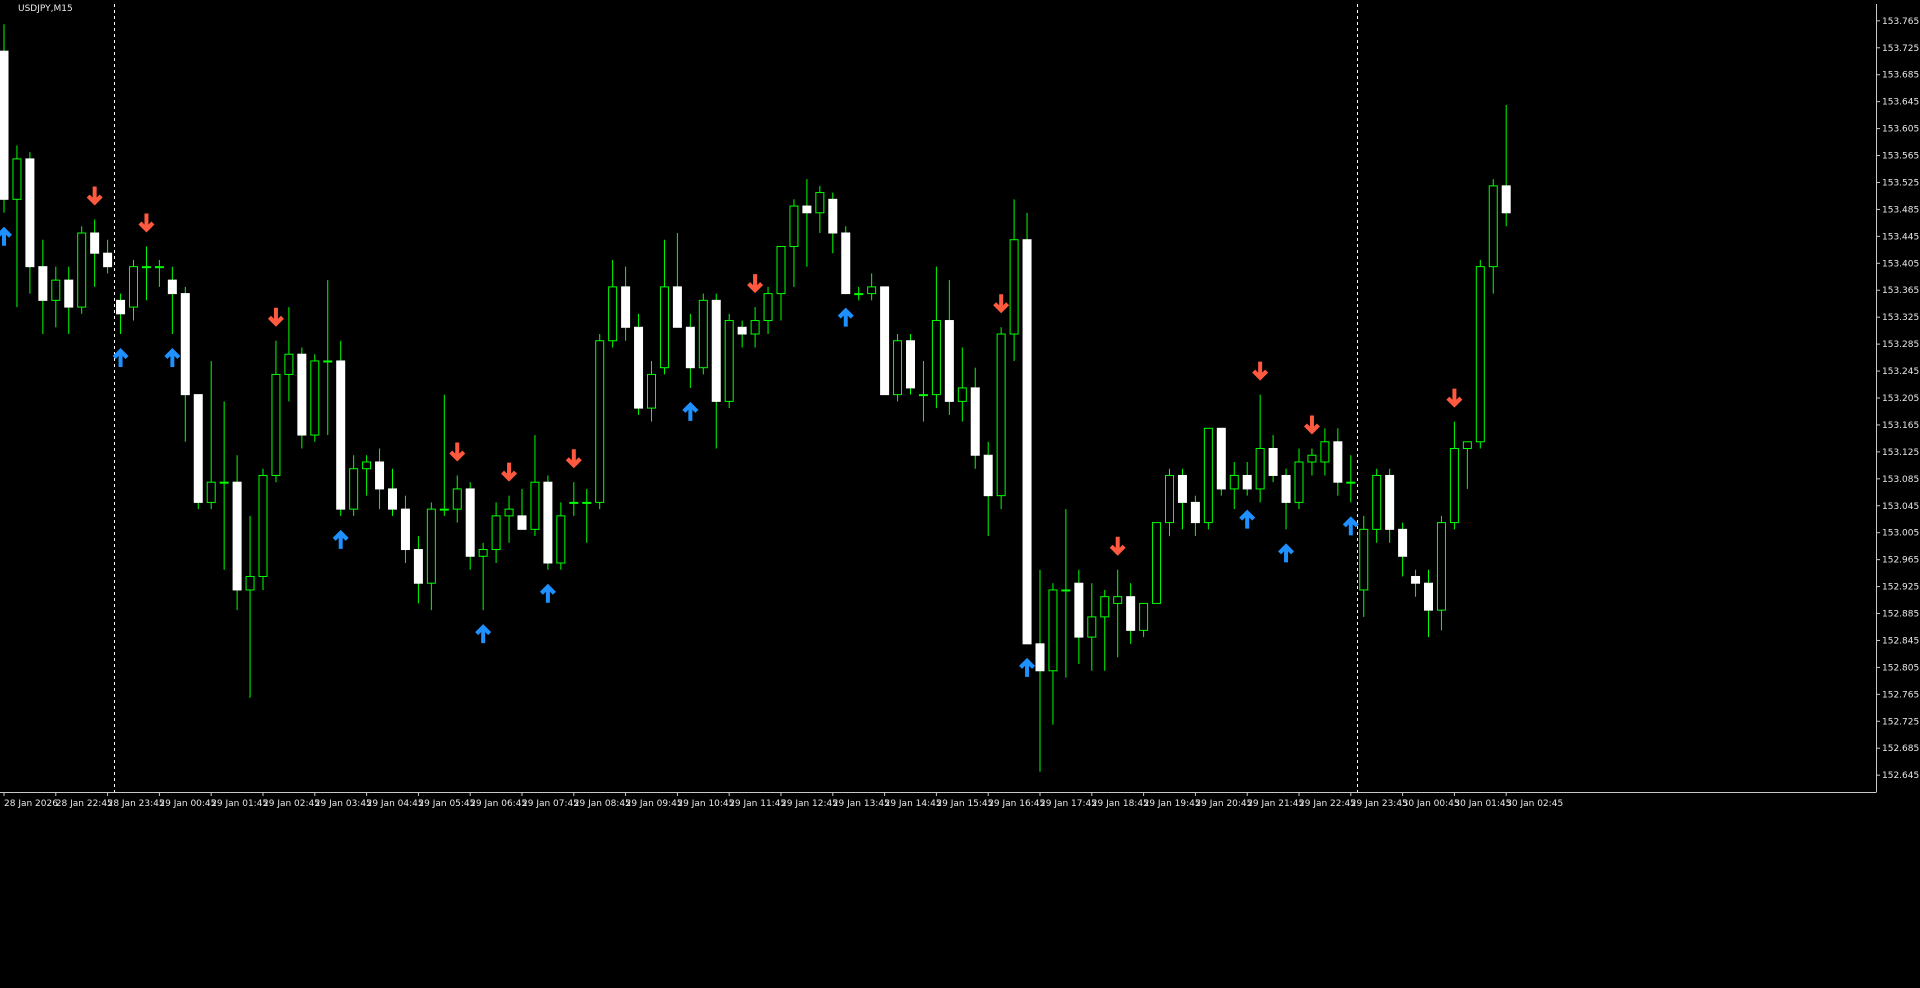 The width and height of the screenshot is (1920, 988). I want to click on price-tick-label: 153.365, so click(1900, 291).